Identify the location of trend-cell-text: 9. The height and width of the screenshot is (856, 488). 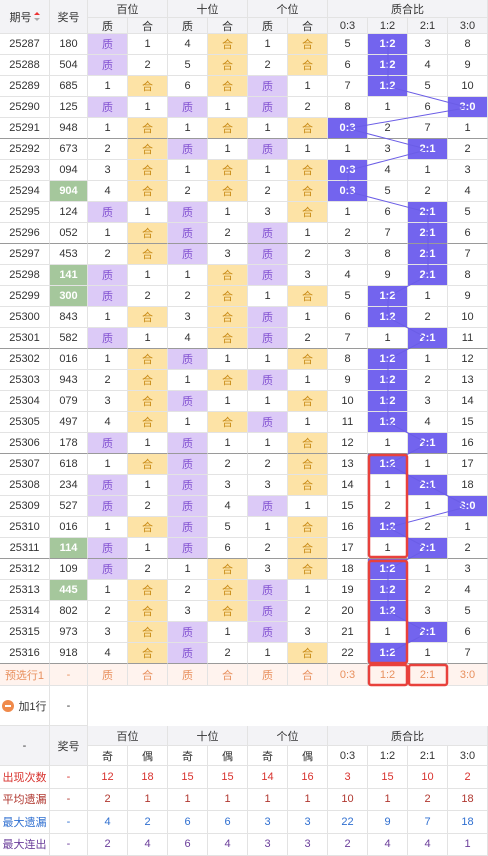
(467, 65).